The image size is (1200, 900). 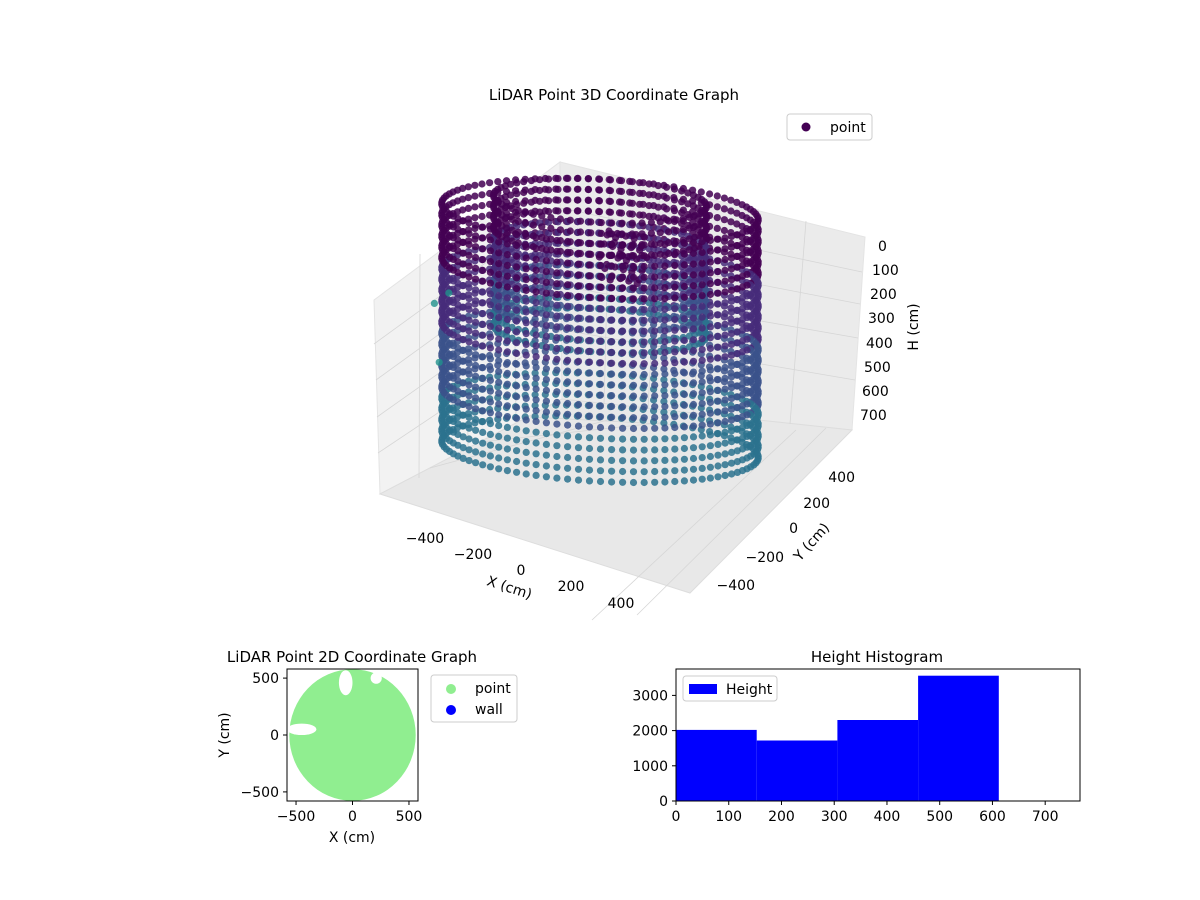 What do you see at coordinates (829, 127) in the screenshot?
I see `legend-frame` at bounding box center [829, 127].